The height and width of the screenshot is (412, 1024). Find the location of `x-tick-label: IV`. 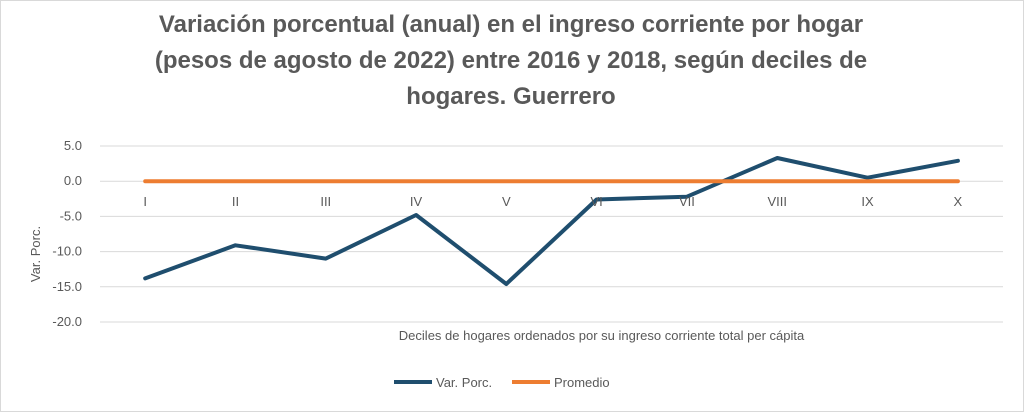

x-tick-label: IV is located at coordinates (416, 201).